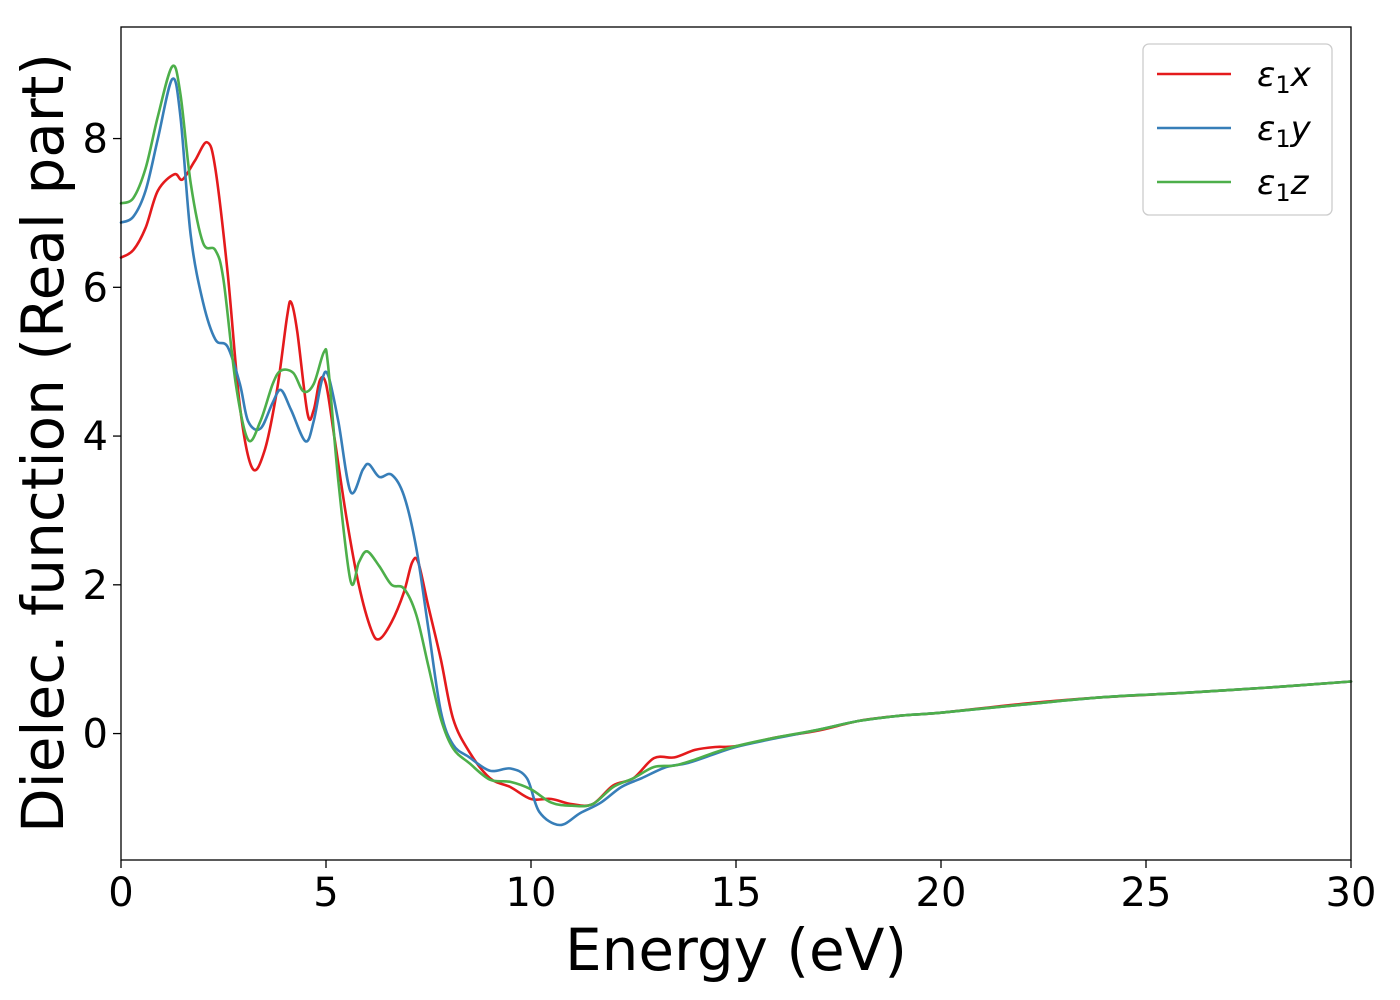 The width and height of the screenshot is (1400, 1000). I want to click on y-tick-label: 2, so click(95, 586).